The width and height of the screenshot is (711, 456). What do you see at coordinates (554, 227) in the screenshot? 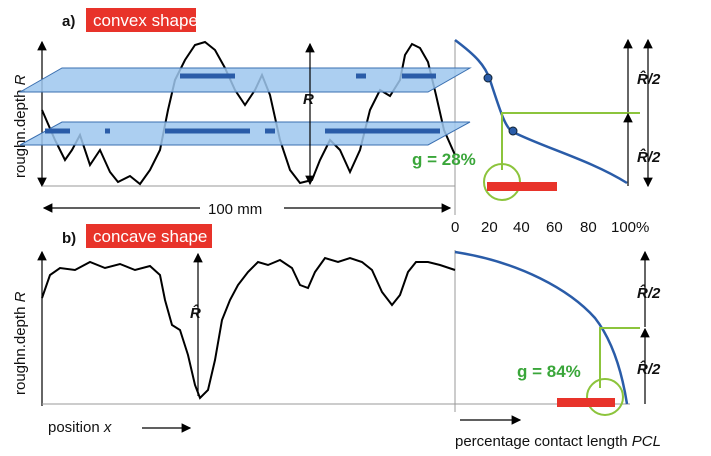
I see `pcl-tick: 60` at bounding box center [554, 227].